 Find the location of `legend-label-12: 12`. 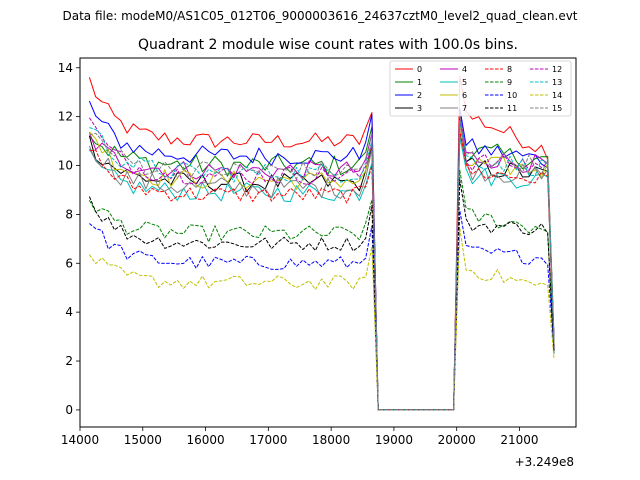

legend-label-12: 12 is located at coordinates (557, 69).